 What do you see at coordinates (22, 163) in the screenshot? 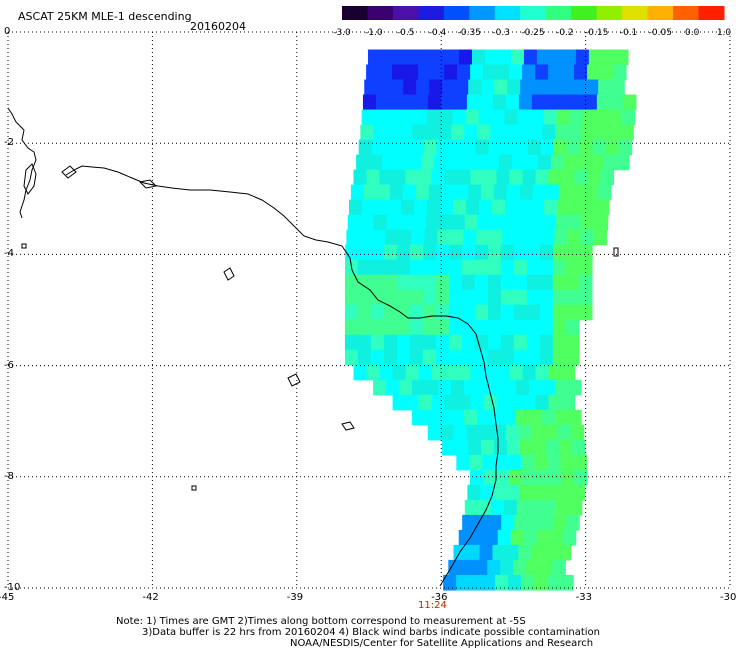
I see `coastline-north` at bounding box center [22, 163].